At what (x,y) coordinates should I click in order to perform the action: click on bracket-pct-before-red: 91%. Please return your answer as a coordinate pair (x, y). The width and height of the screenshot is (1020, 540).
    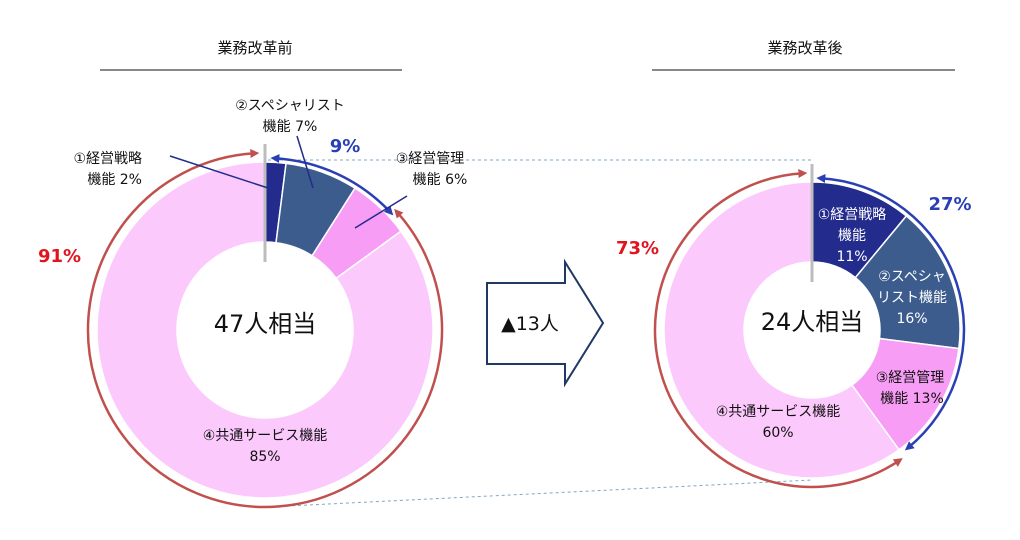
    Looking at the image, I should click on (59, 256).